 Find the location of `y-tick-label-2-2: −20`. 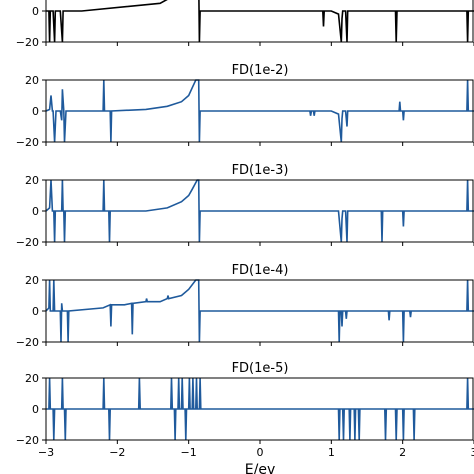

y-tick-label-2-2: −20 is located at coordinates (27, 242).